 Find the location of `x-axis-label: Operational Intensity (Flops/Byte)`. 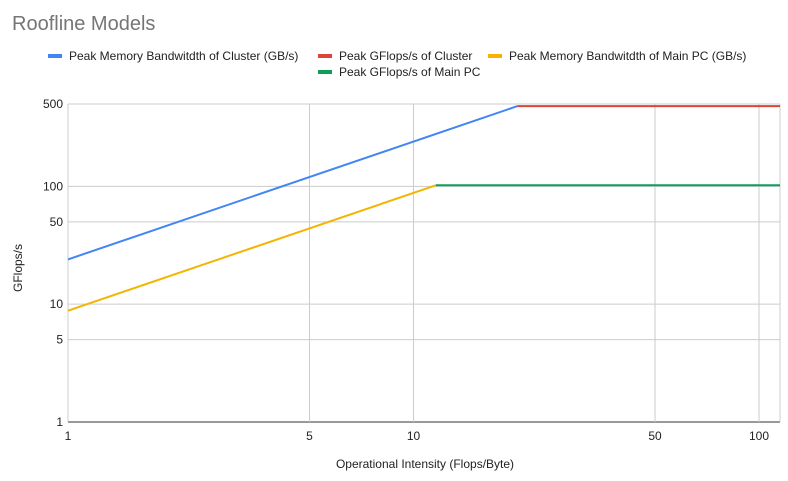

x-axis-label: Operational Intensity (Flops/Byte) is located at coordinates (425, 464).